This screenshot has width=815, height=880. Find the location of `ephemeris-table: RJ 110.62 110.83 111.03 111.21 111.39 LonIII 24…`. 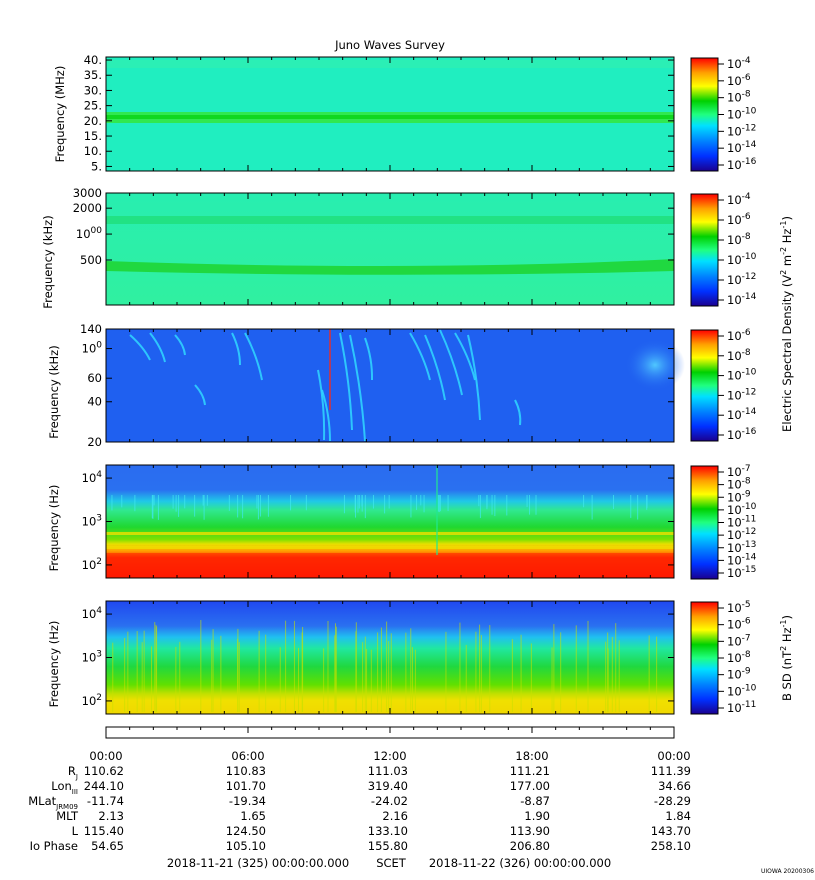

ephemeris-table: RJ 110.62 110.83 111.03 111.21 111.39 LonIII 24… is located at coordinates (359, 808).